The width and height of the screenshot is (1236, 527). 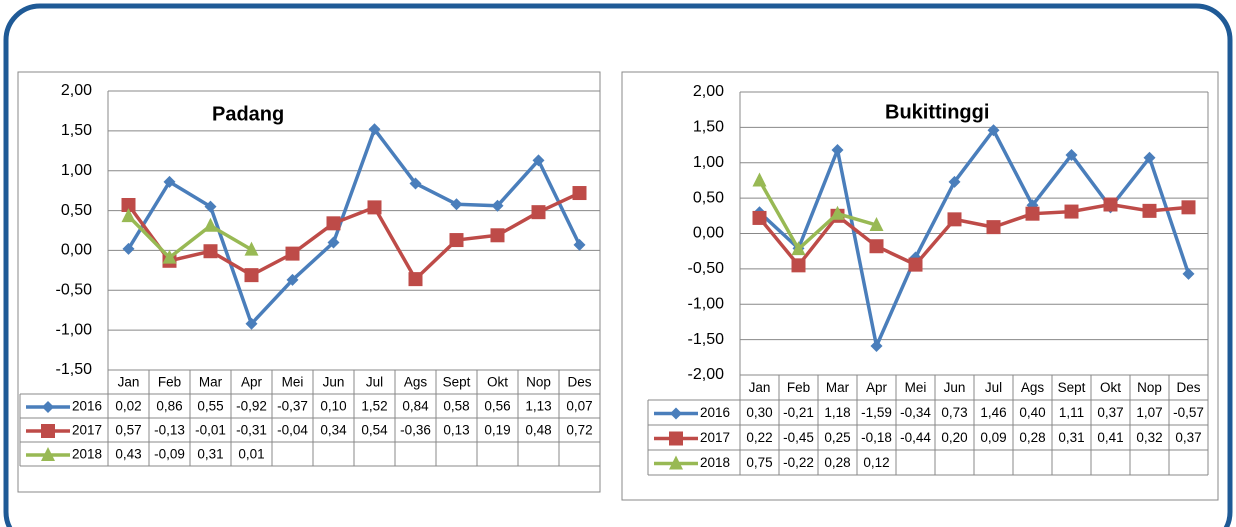 What do you see at coordinates (579, 382) in the screenshot?
I see `x-tick-label: Des` at bounding box center [579, 382].